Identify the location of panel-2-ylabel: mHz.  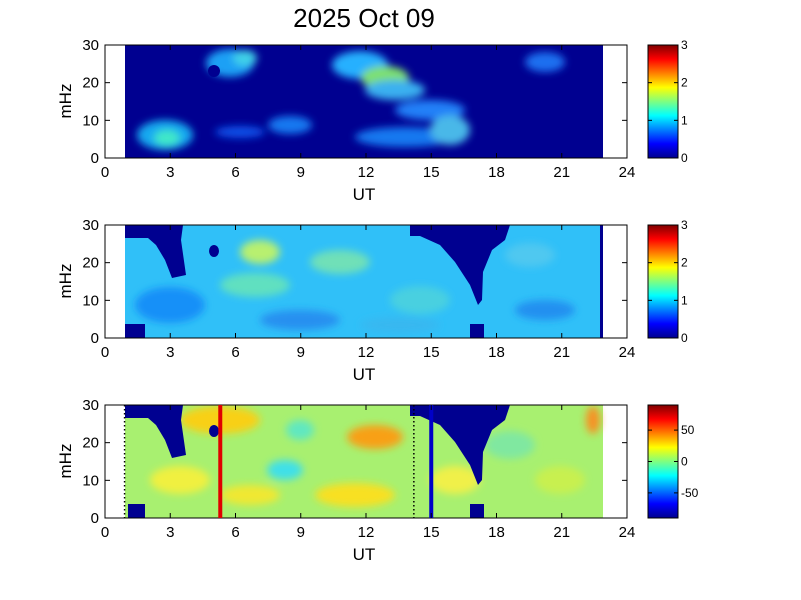
(65, 281).